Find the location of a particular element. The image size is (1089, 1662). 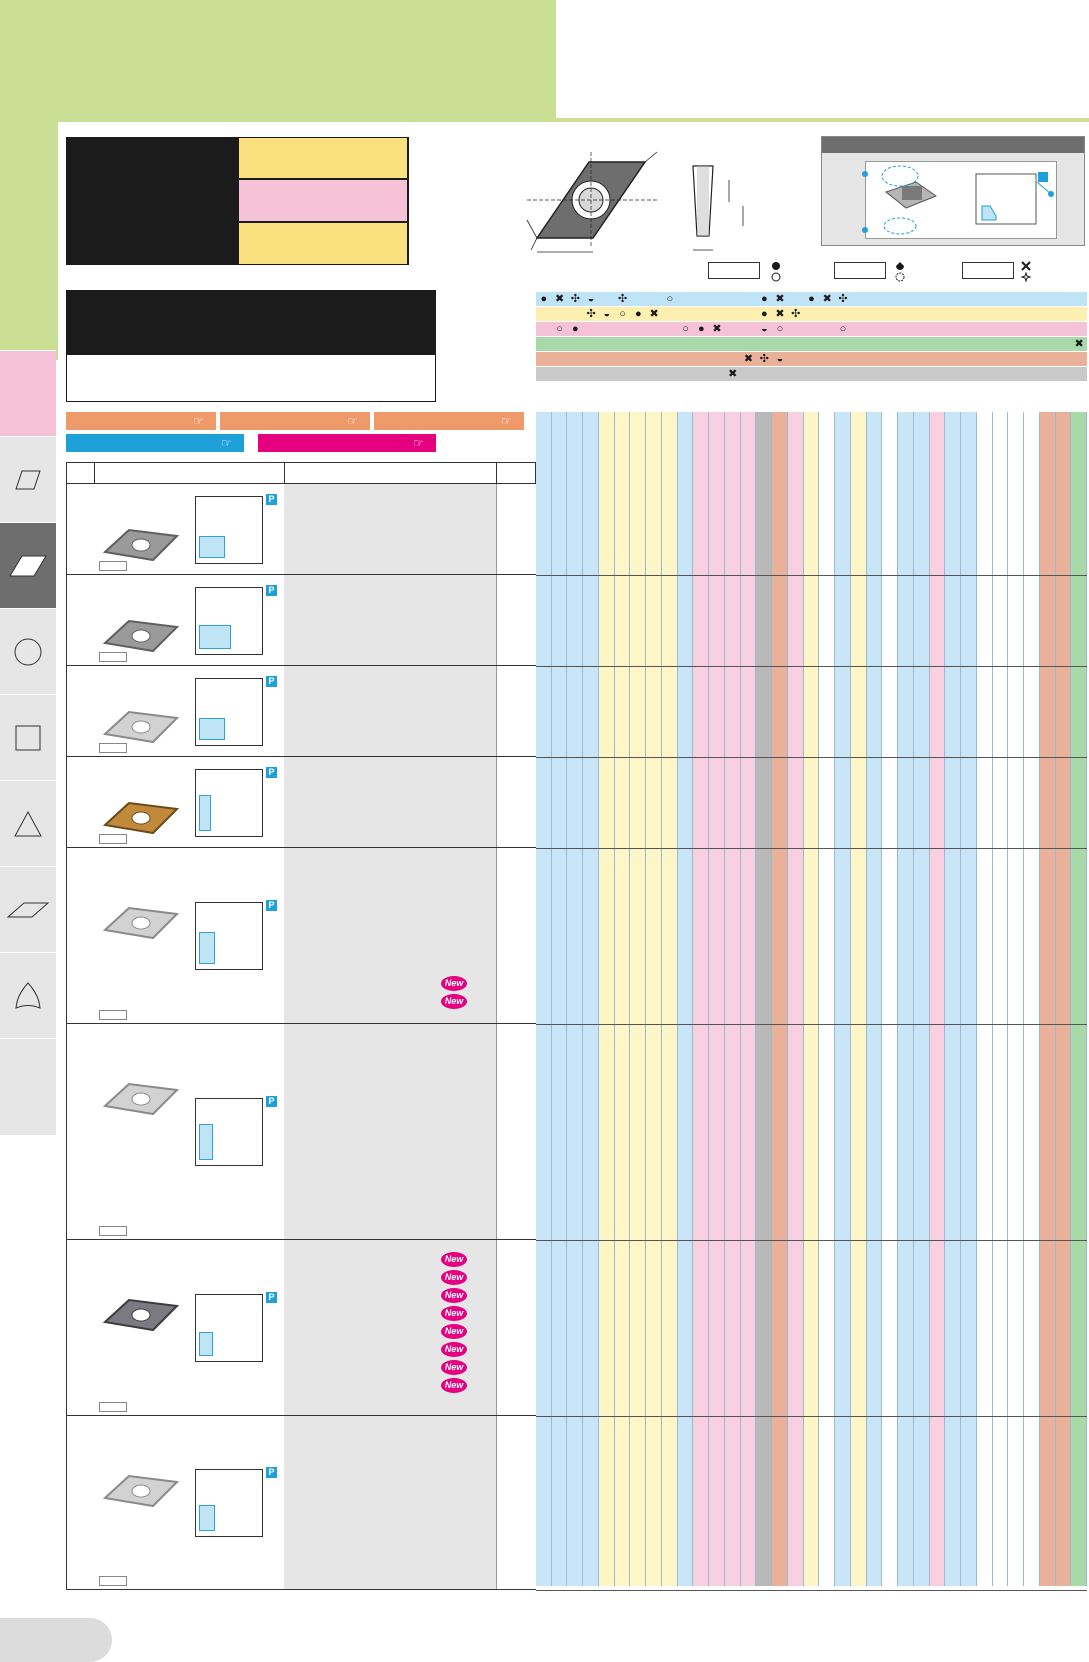

product-row: P New New is located at coordinates (301, 936).